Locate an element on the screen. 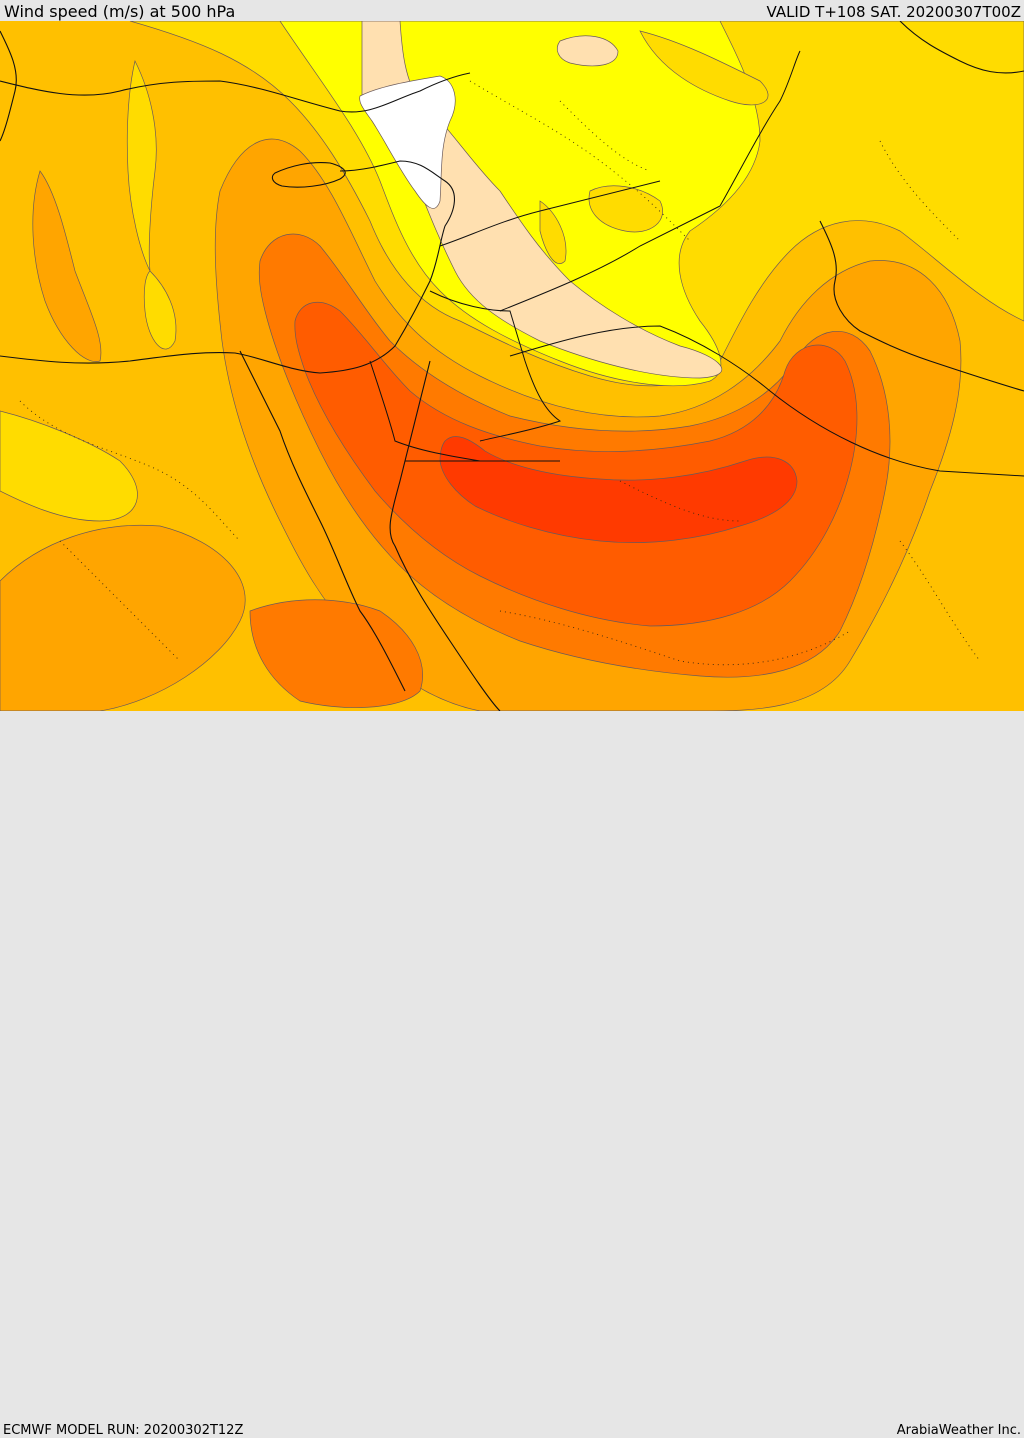  band-gold-west is located at coordinates (69, 466).